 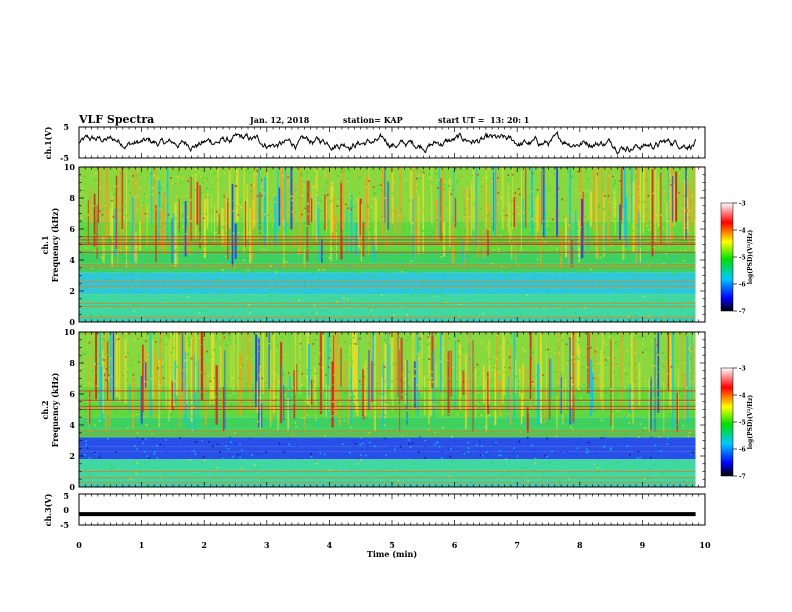 What do you see at coordinates (64, 158) in the screenshot?
I see `ch1-voltage-ytick-bottom: -5` at bounding box center [64, 158].